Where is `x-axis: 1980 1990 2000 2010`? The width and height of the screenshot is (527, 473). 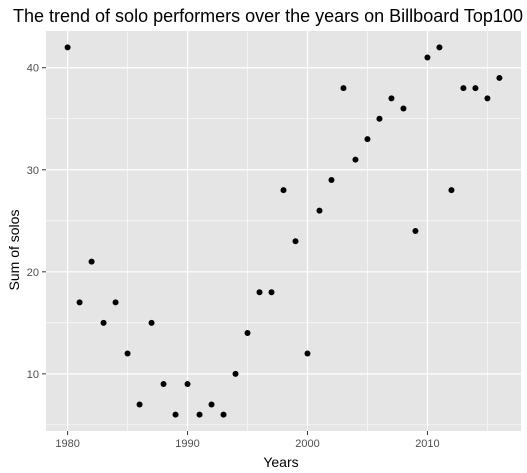
x-axis: 1980 1990 2000 2010 is located at coordinates (247, 440).